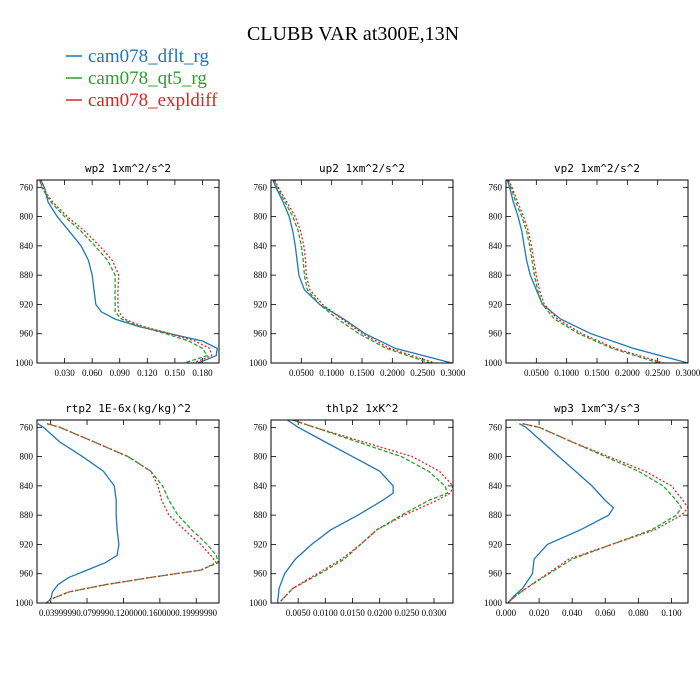  What do you see at coordinates (597, 168) in the screenshot?
I see `panel-title: vp2 1xm^2/s^2` at bounding box center [597, 168].